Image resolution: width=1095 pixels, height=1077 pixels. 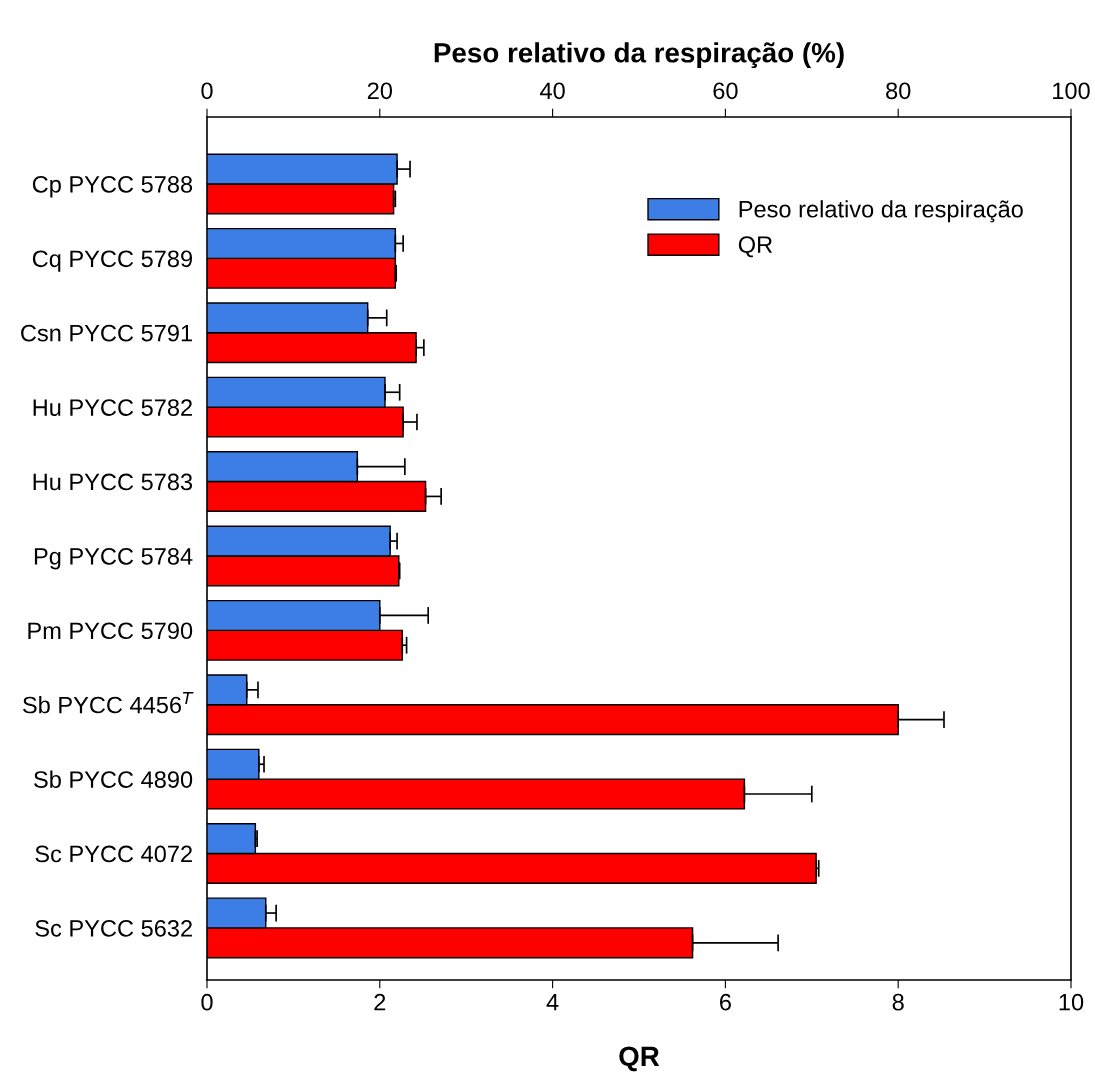 I want to click on legend-label: QR, so click(x=755, y=247).